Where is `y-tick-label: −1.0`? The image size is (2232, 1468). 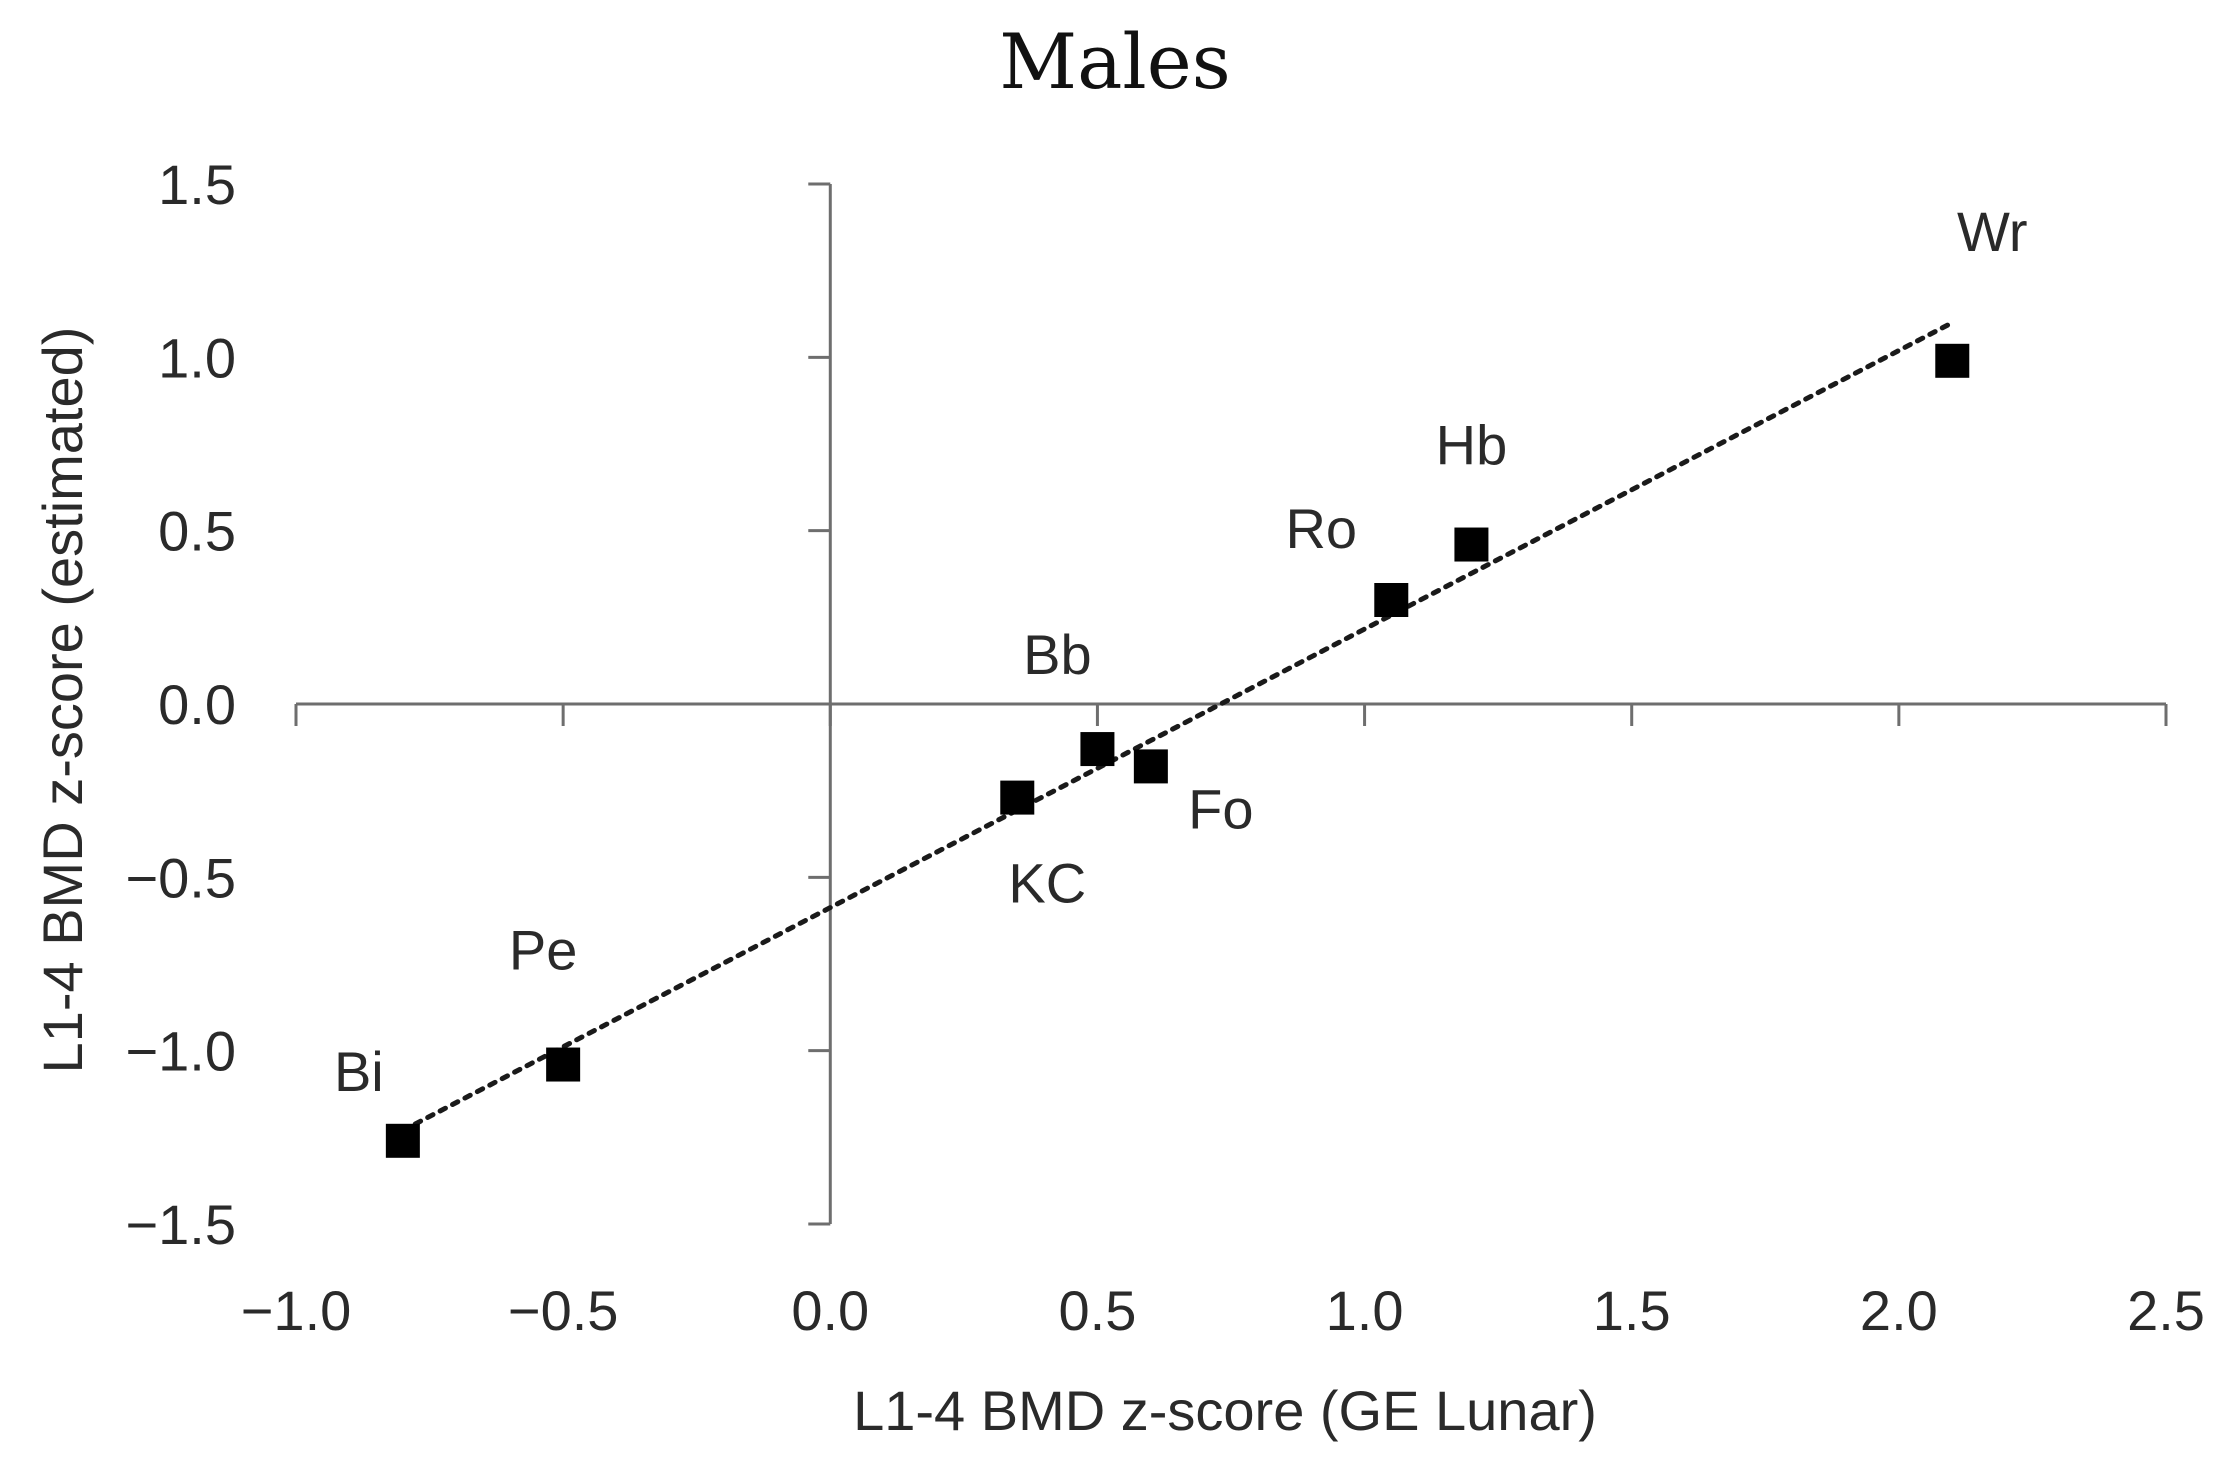 y-tick-label: −1.0 is located at coordinates (180, 1051).